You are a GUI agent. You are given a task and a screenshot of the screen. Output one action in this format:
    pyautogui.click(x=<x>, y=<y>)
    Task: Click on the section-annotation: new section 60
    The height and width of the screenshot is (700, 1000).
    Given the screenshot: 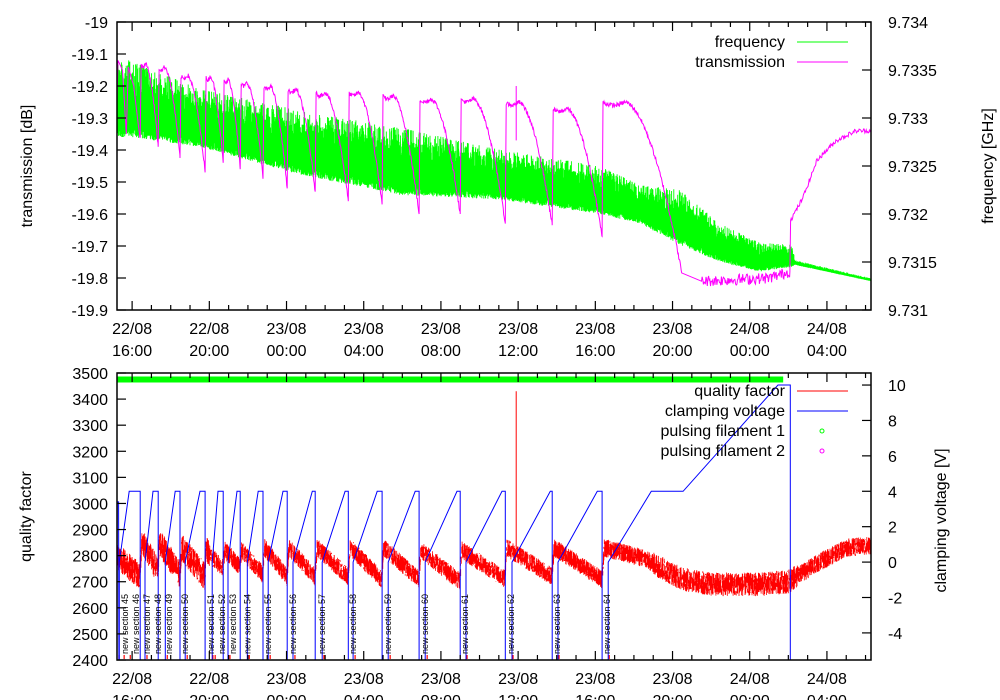 What is the action you would take?
    pyautogui.click(x=425, y=624)
    